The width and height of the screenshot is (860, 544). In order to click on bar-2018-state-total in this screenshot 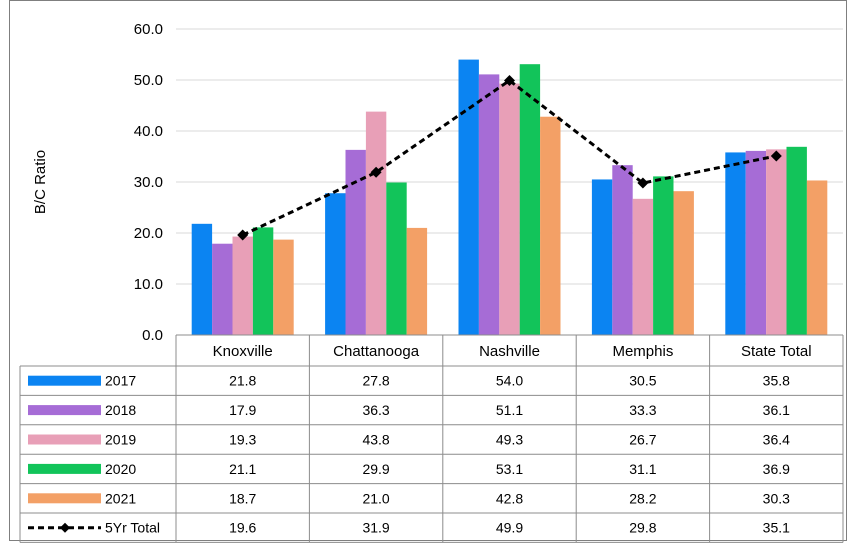, I will do `click(756, 242)`.